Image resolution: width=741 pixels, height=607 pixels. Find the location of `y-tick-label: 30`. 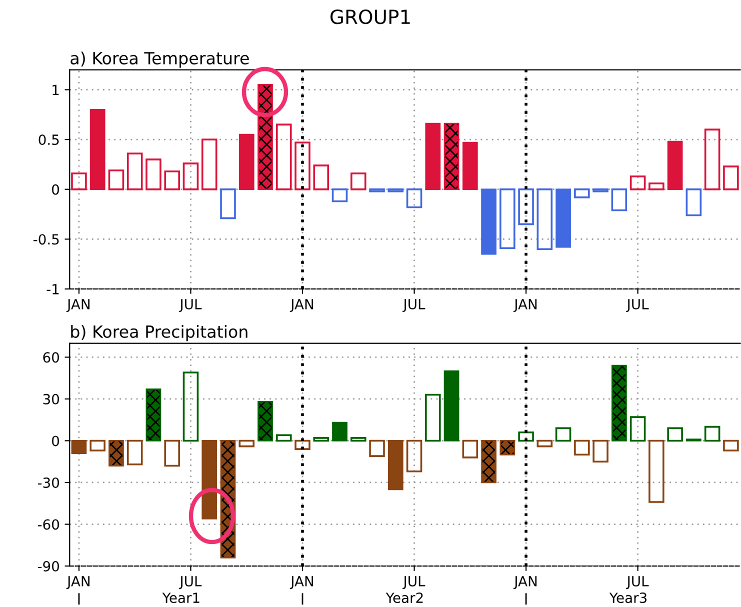

y-tick-label: 30 is located at coordinates (51, 399).